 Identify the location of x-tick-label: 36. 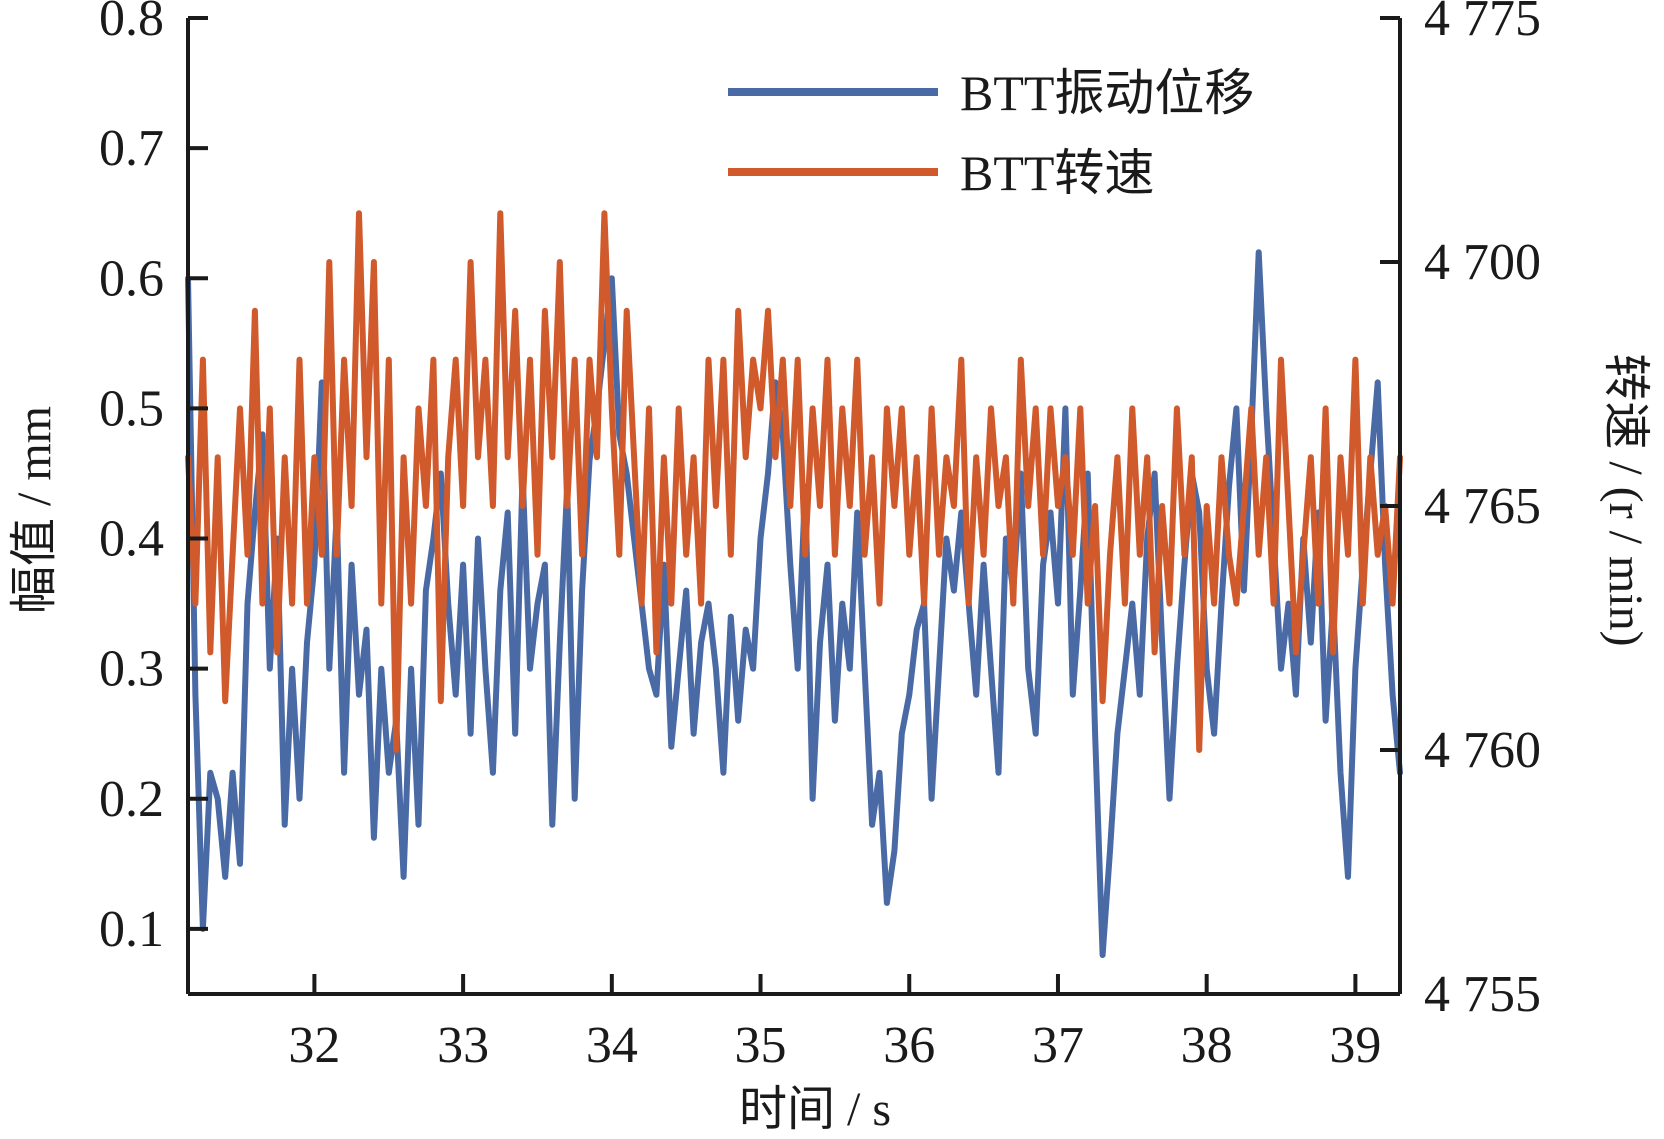
(909, 1045).